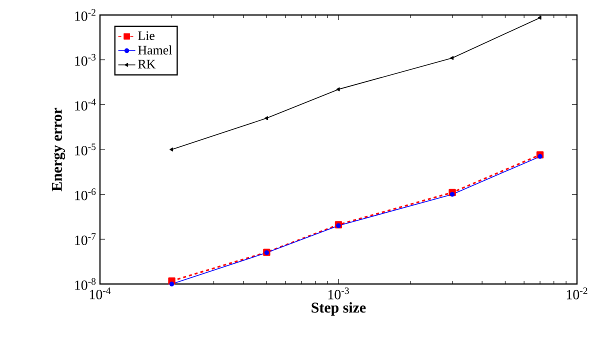 This screenshot has height=337, width=600. I want to click on legend-label: Lie, so click(146, 35).